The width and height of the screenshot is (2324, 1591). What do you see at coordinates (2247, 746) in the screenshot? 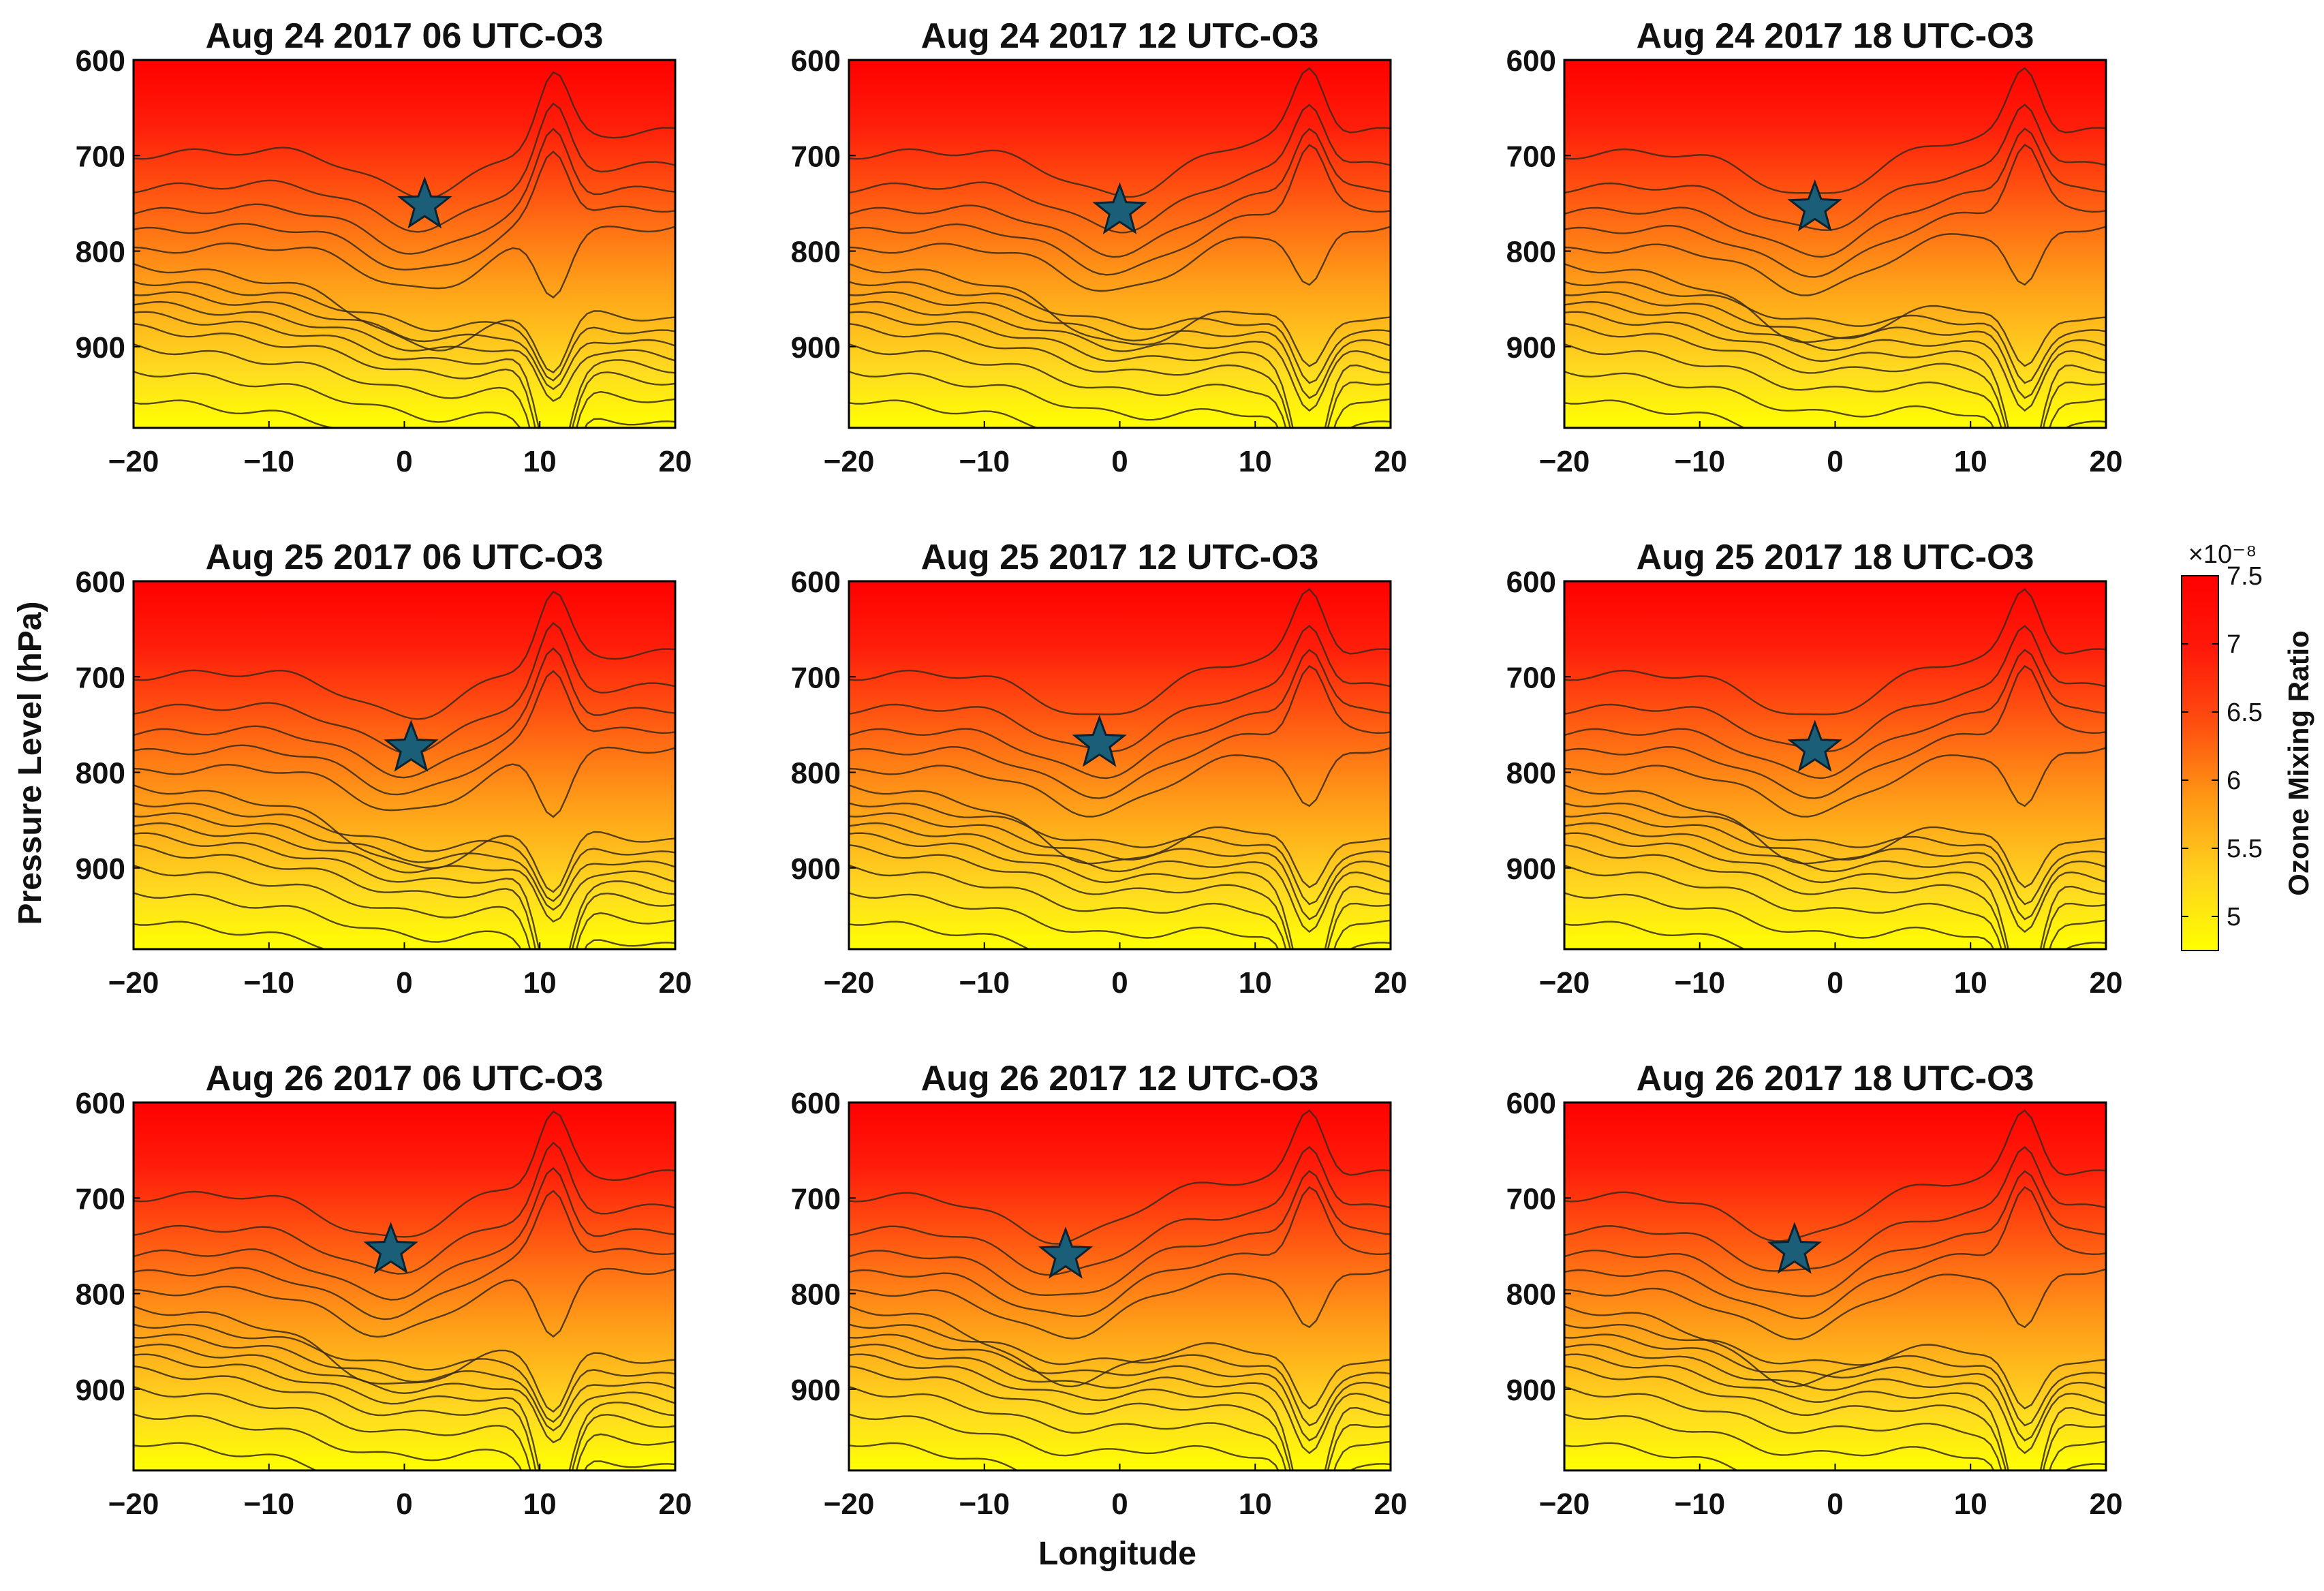
I see `colorbar: 5 5.5 6 6.5 7 7.5 ×10⁻⁸ Ozone Mixing Ratio` at bounding box center [2247, 746].